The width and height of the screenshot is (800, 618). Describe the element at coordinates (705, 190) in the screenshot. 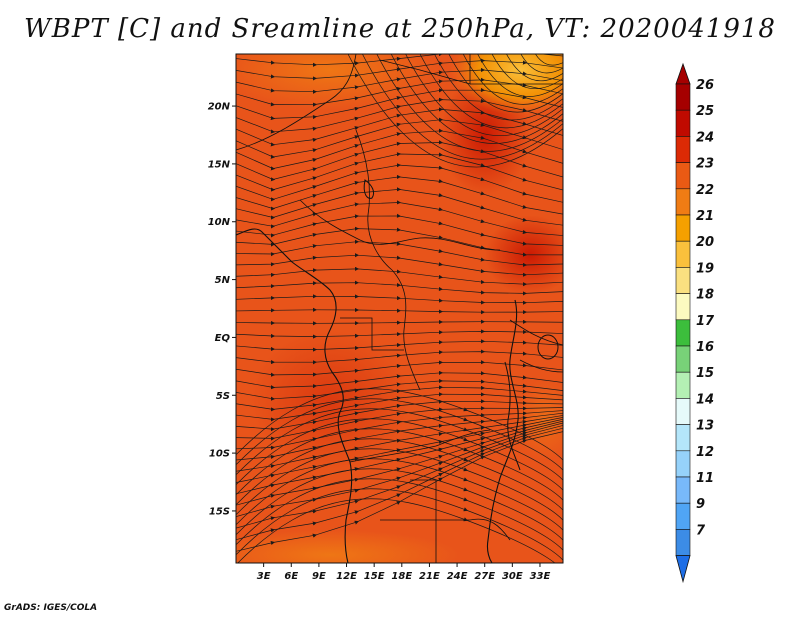

I see `colorbar-label: 22` at that location.